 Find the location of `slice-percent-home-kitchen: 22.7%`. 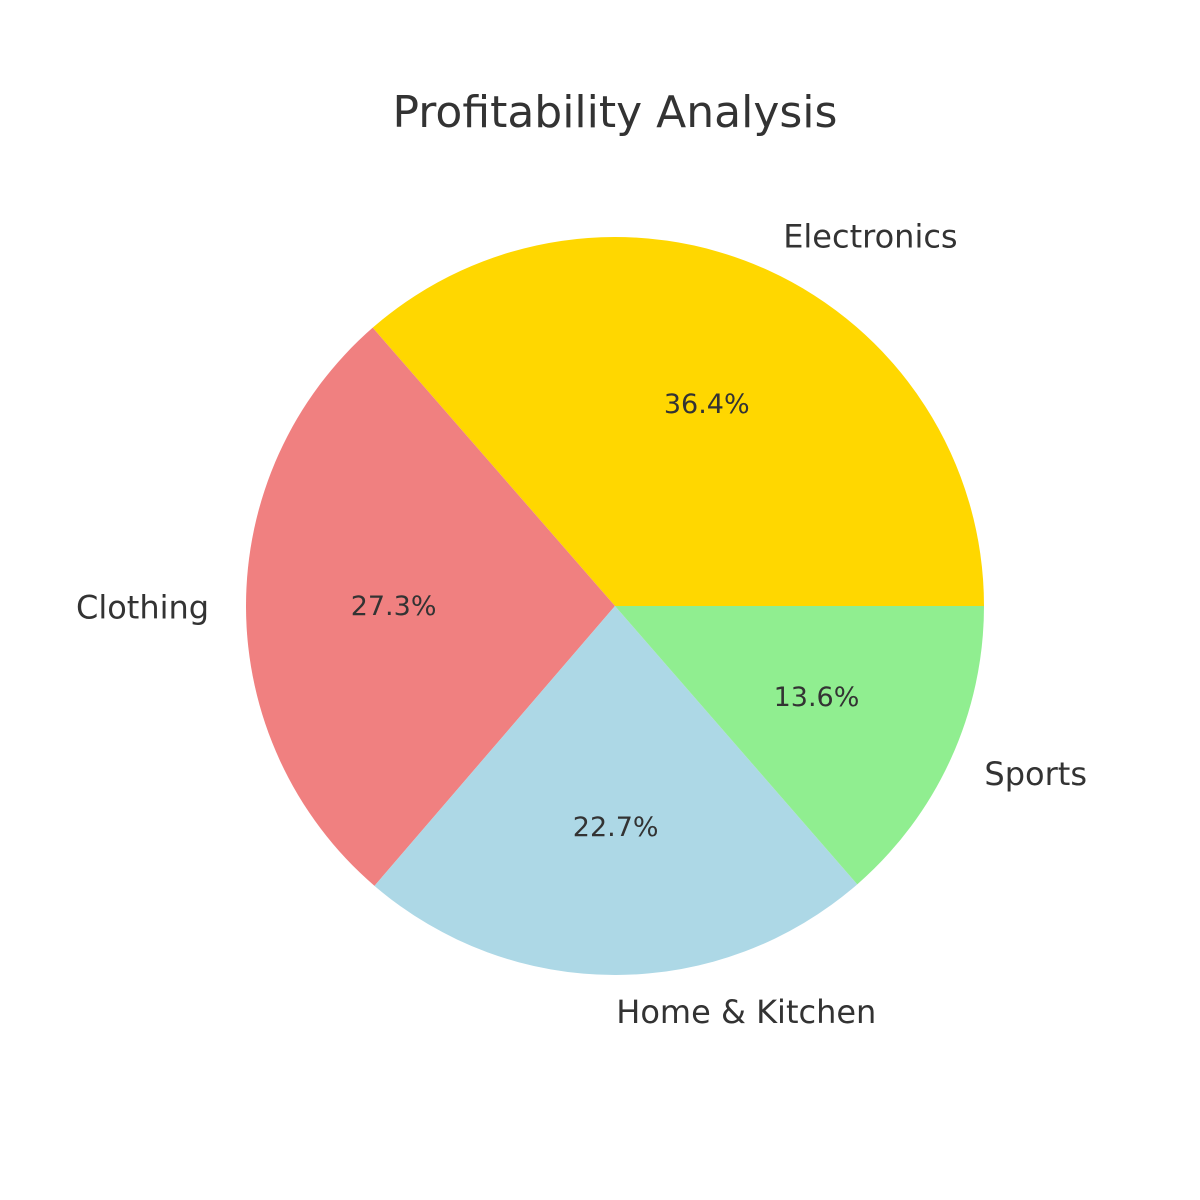

slice-percent-home-kitchen: 22.7% is located at coordinates (616, 827).